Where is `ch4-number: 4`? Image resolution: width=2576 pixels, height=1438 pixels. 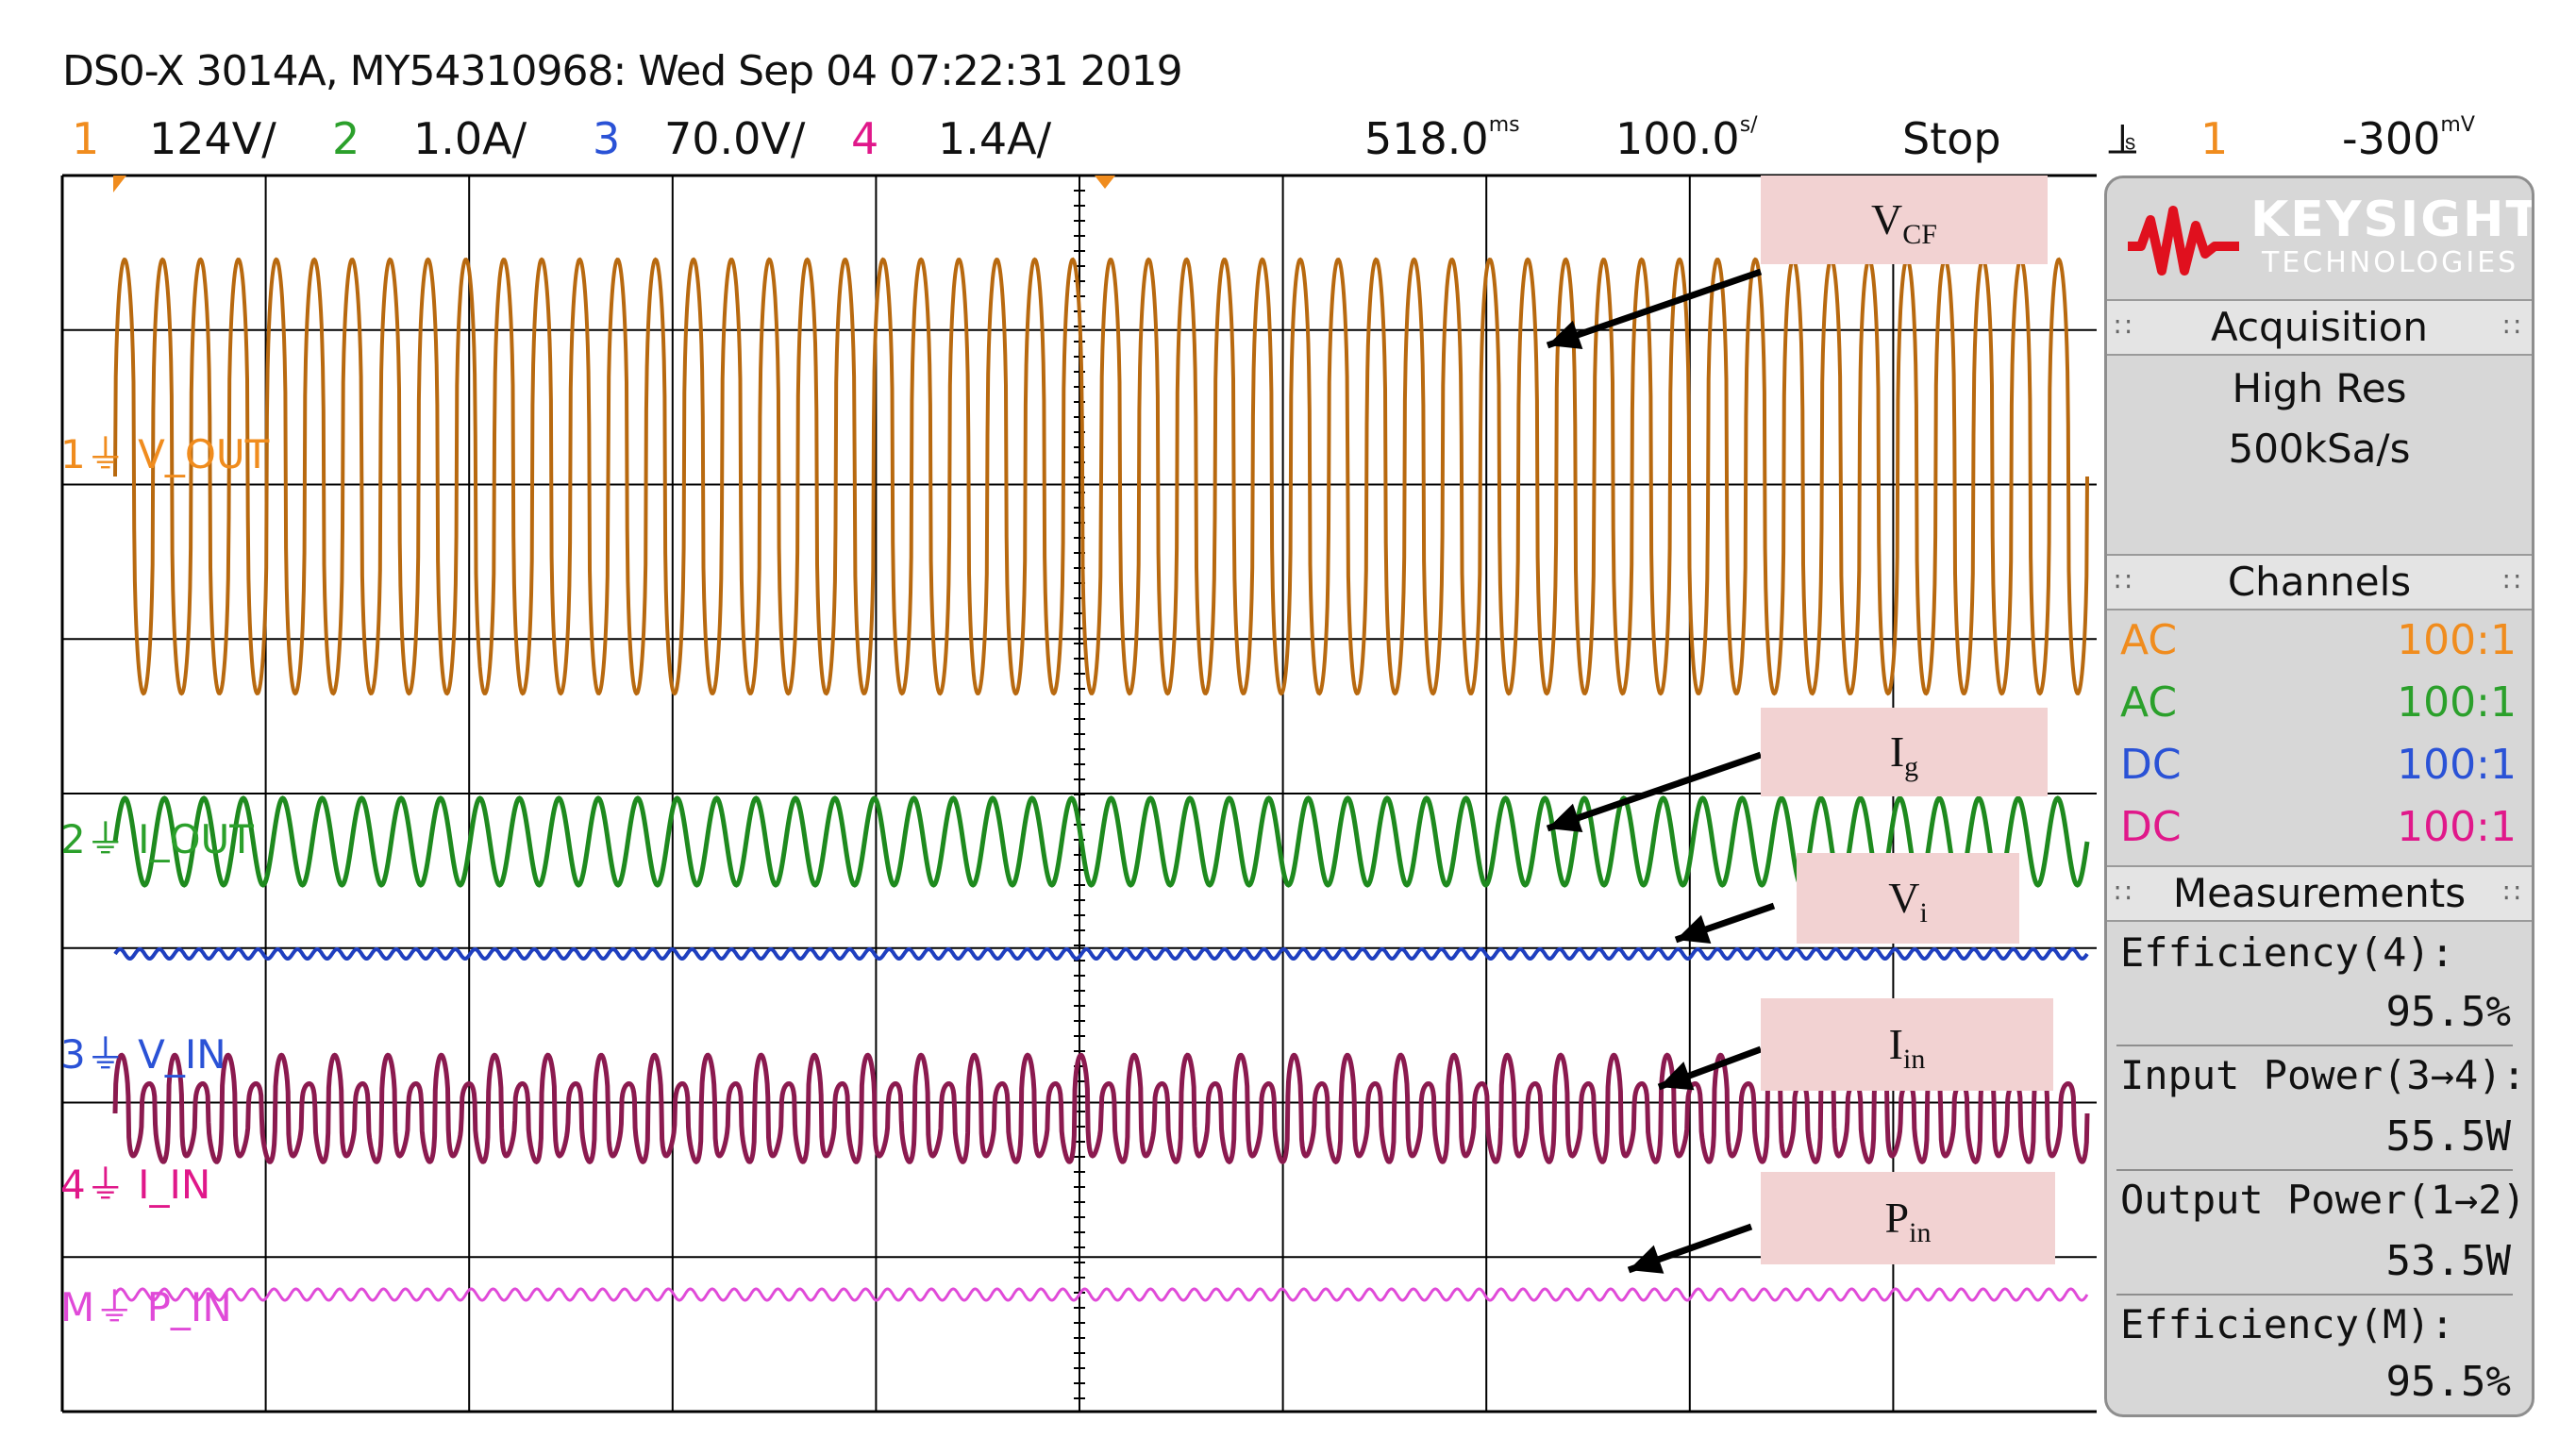 ch4-number: 4 is located at coordinates (865, 138).